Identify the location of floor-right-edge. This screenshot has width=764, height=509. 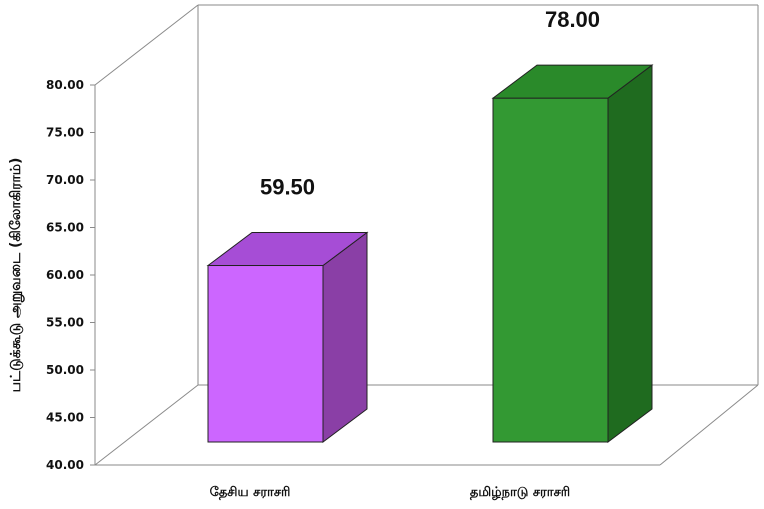
(709, 425).